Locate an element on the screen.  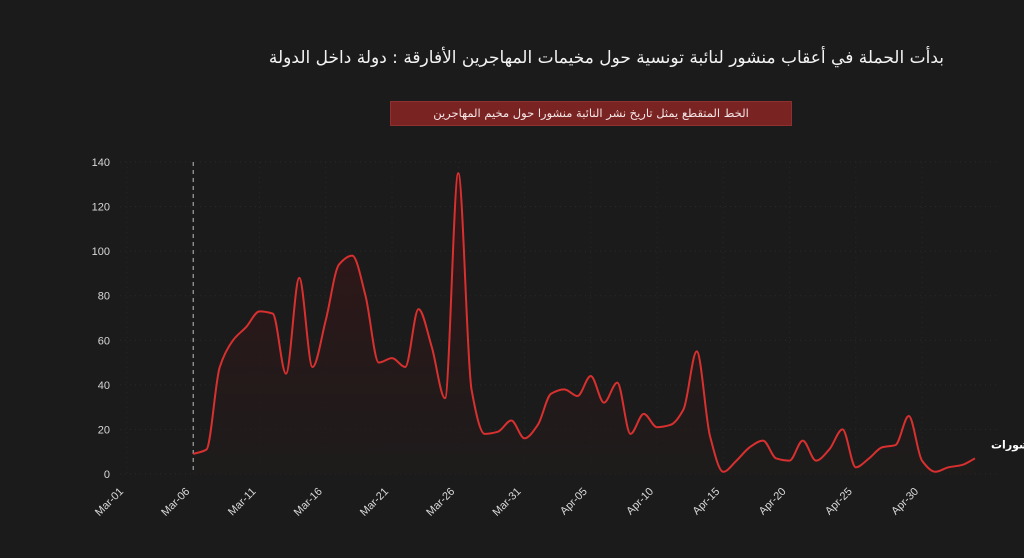
y-tick-label: 120 is located at coordinates (101, 208).